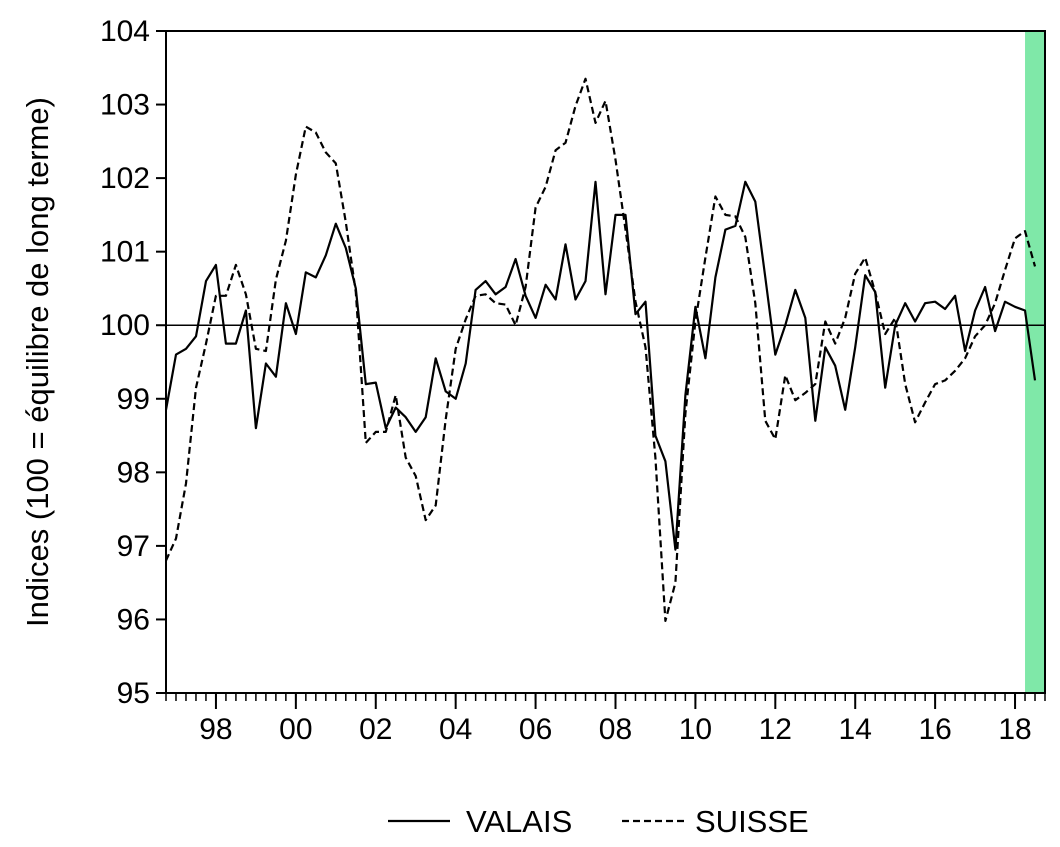  What do you see at coordinates (1014, 729) in the screenshot?
I see `x-tick-label: 18` at bounding box center [1014, 729].